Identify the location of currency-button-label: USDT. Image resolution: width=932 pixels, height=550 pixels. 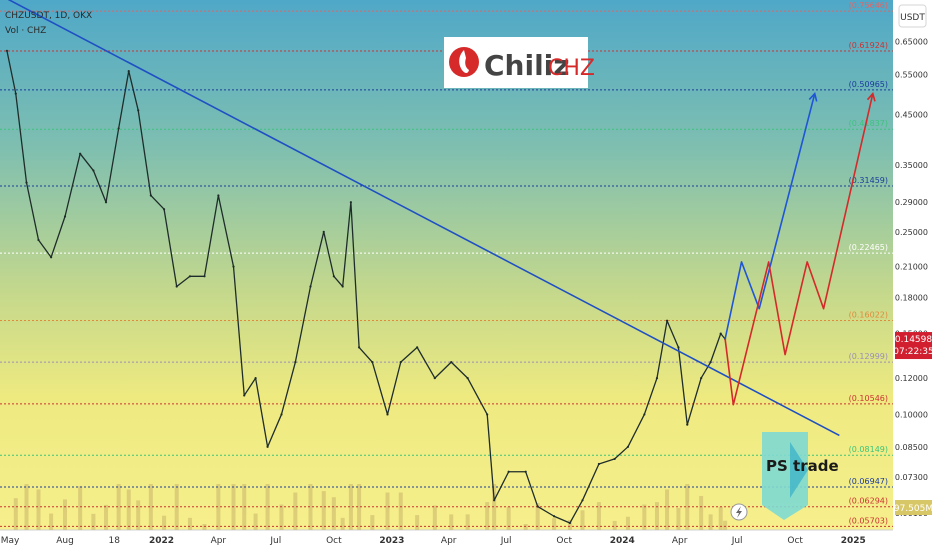
(912, 18).